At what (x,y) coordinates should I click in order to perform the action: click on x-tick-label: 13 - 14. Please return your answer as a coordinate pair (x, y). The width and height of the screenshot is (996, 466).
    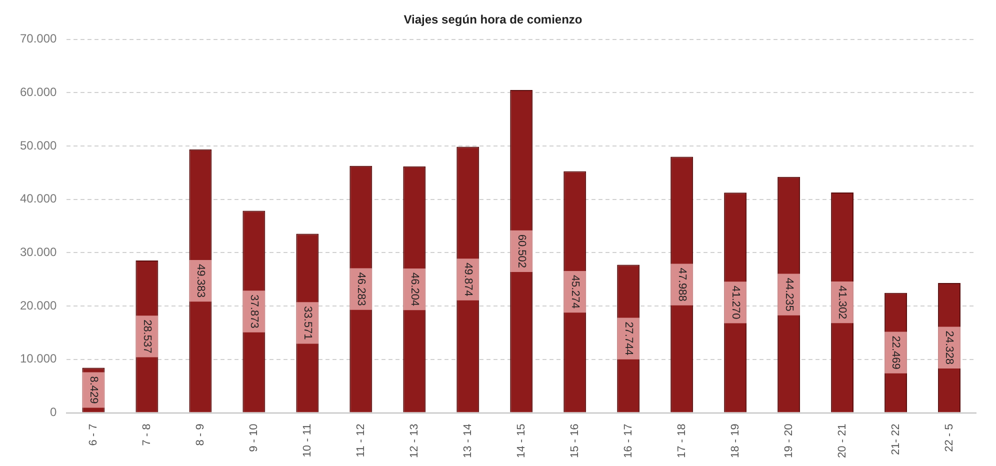
    Looking at the image, I should click on (468, 441).